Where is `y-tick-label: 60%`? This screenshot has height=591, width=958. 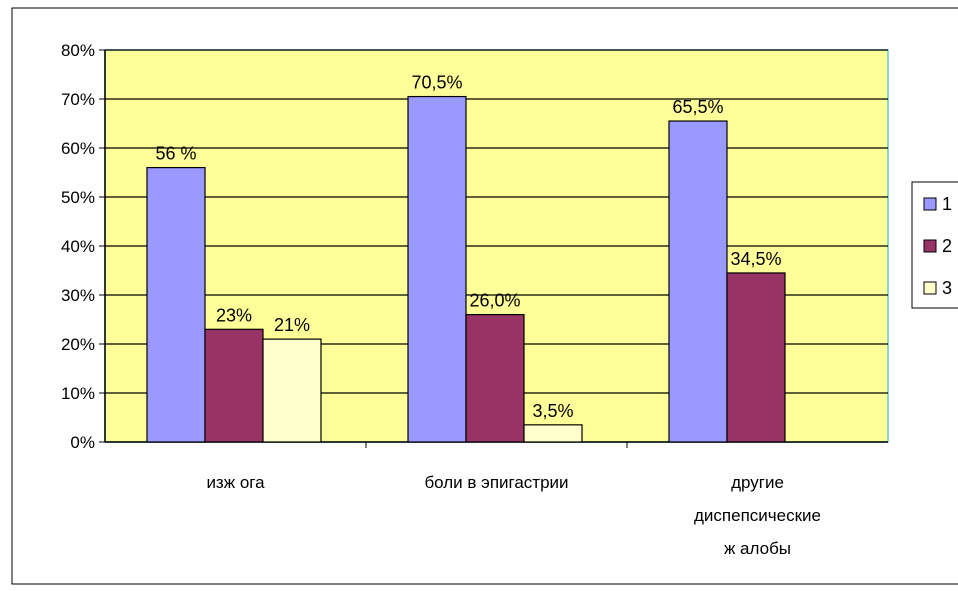 y-tick-label: 60% is located at coordinates (78, 148).